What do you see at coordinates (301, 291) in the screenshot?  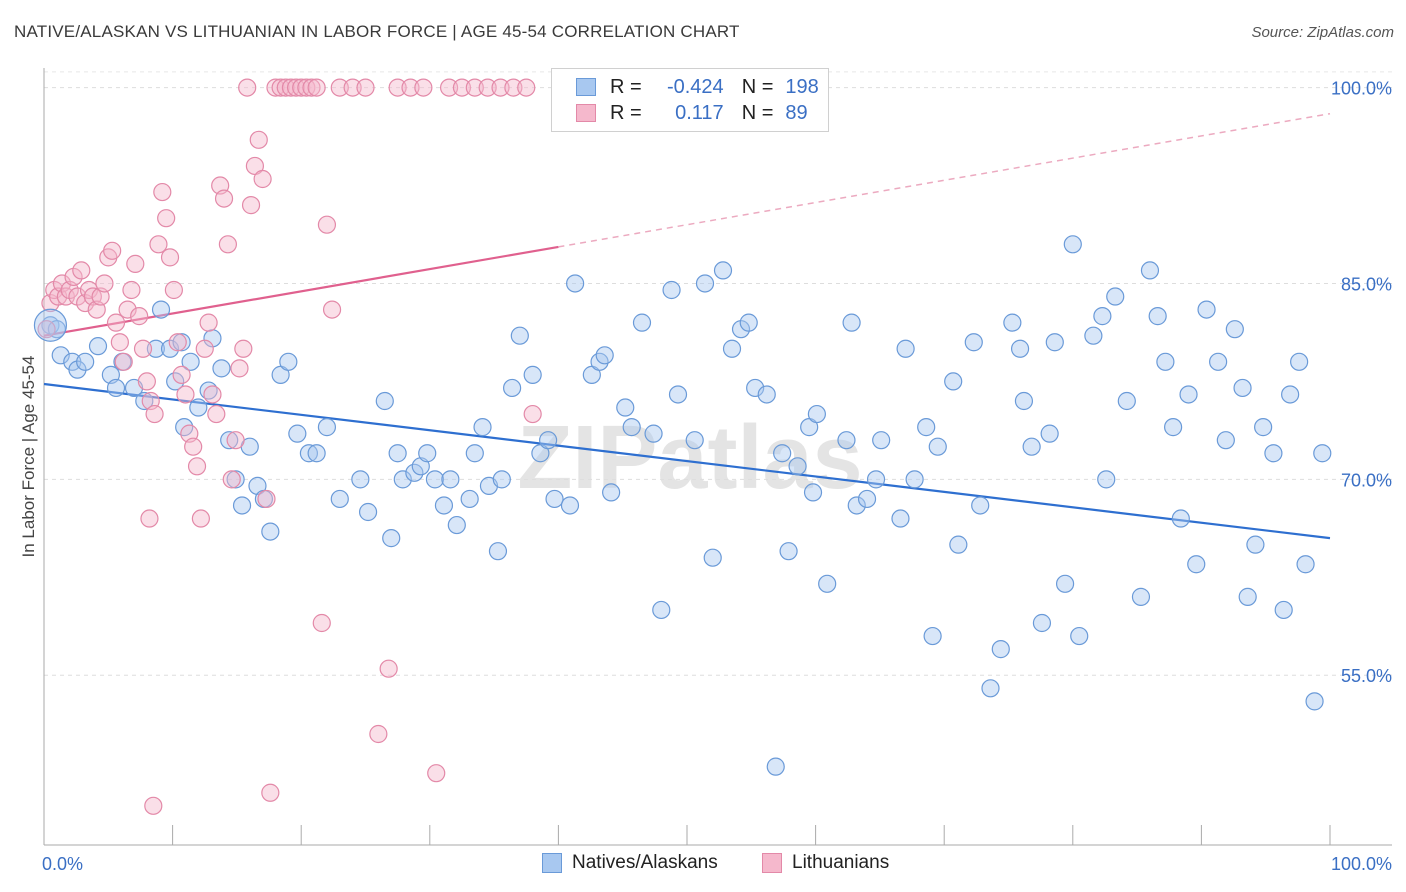 I see `trend-line-lithuanians` at bounding box center [301, 291].